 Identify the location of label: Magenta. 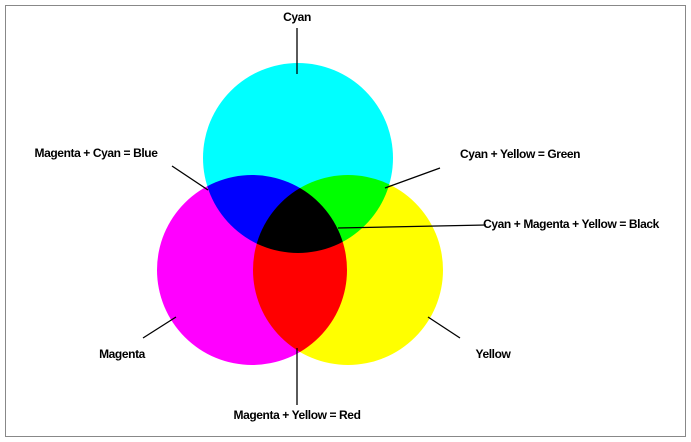
(122, 354).